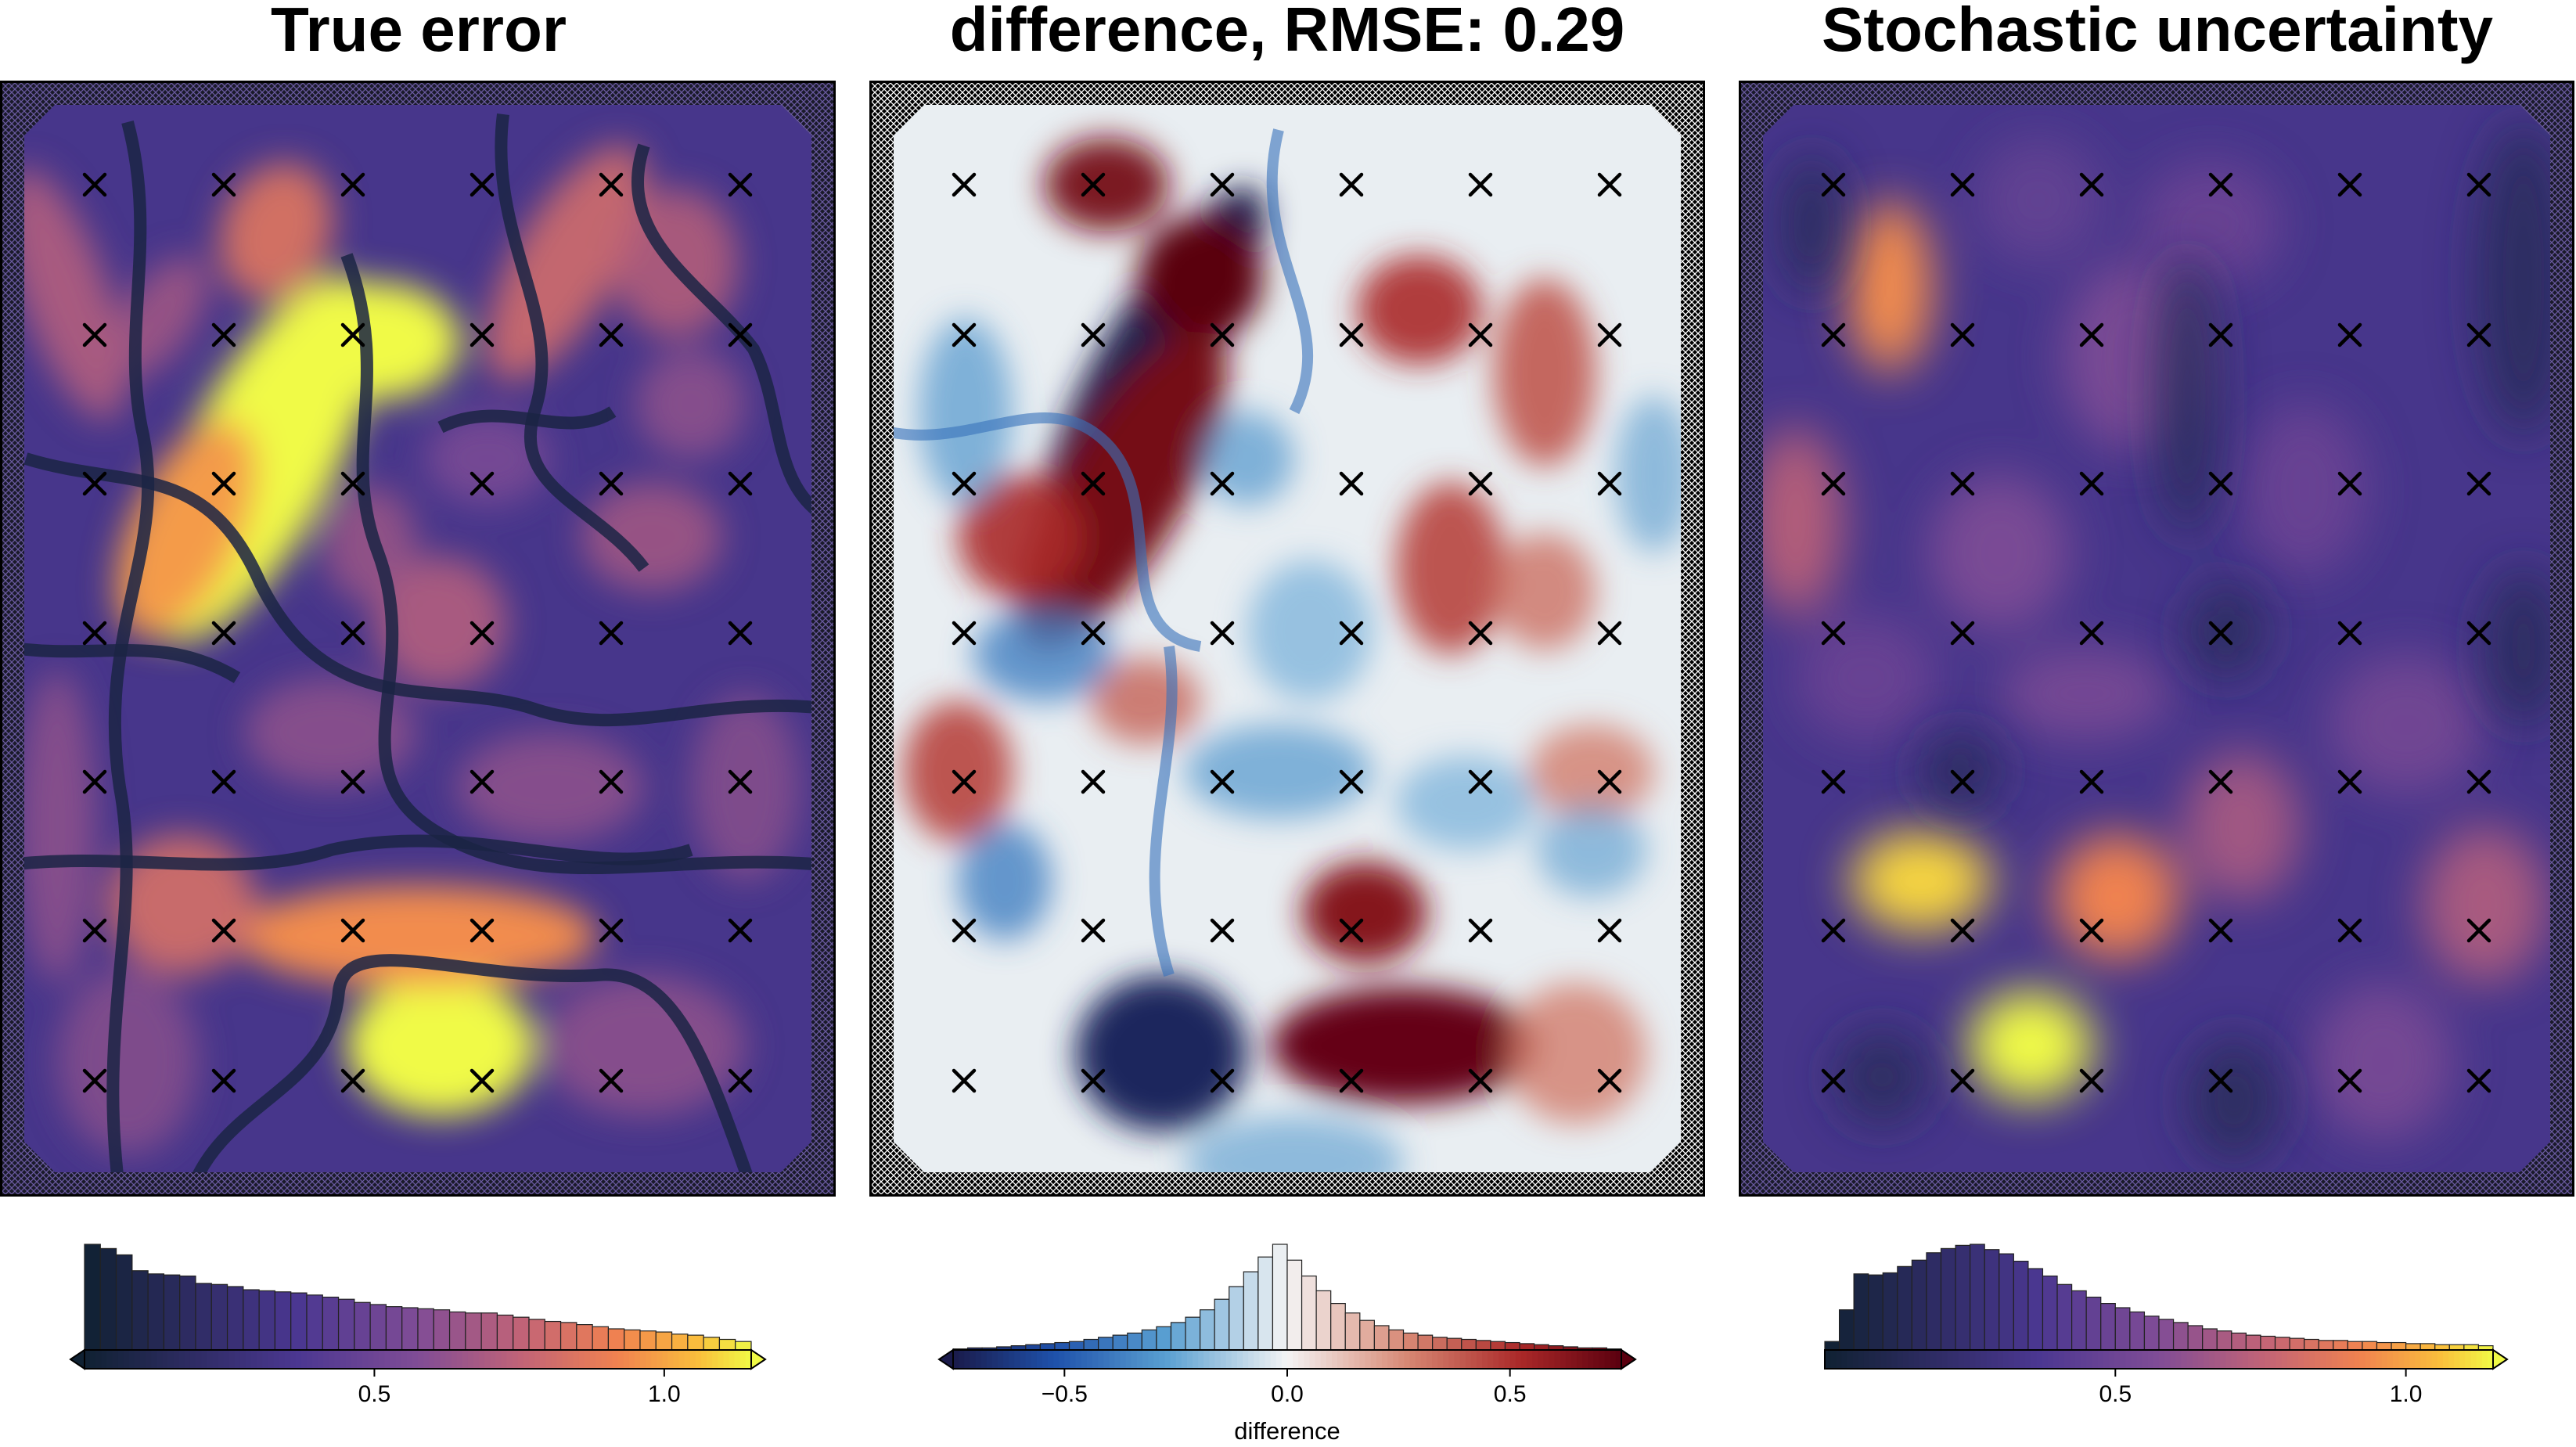 The height and width of the screenshot is (1447, 2576). Describe the element at coordinates (1287, 32) in the screenshot. I see `panel-title-difference: difference, RMSE: 0.29` at that location.